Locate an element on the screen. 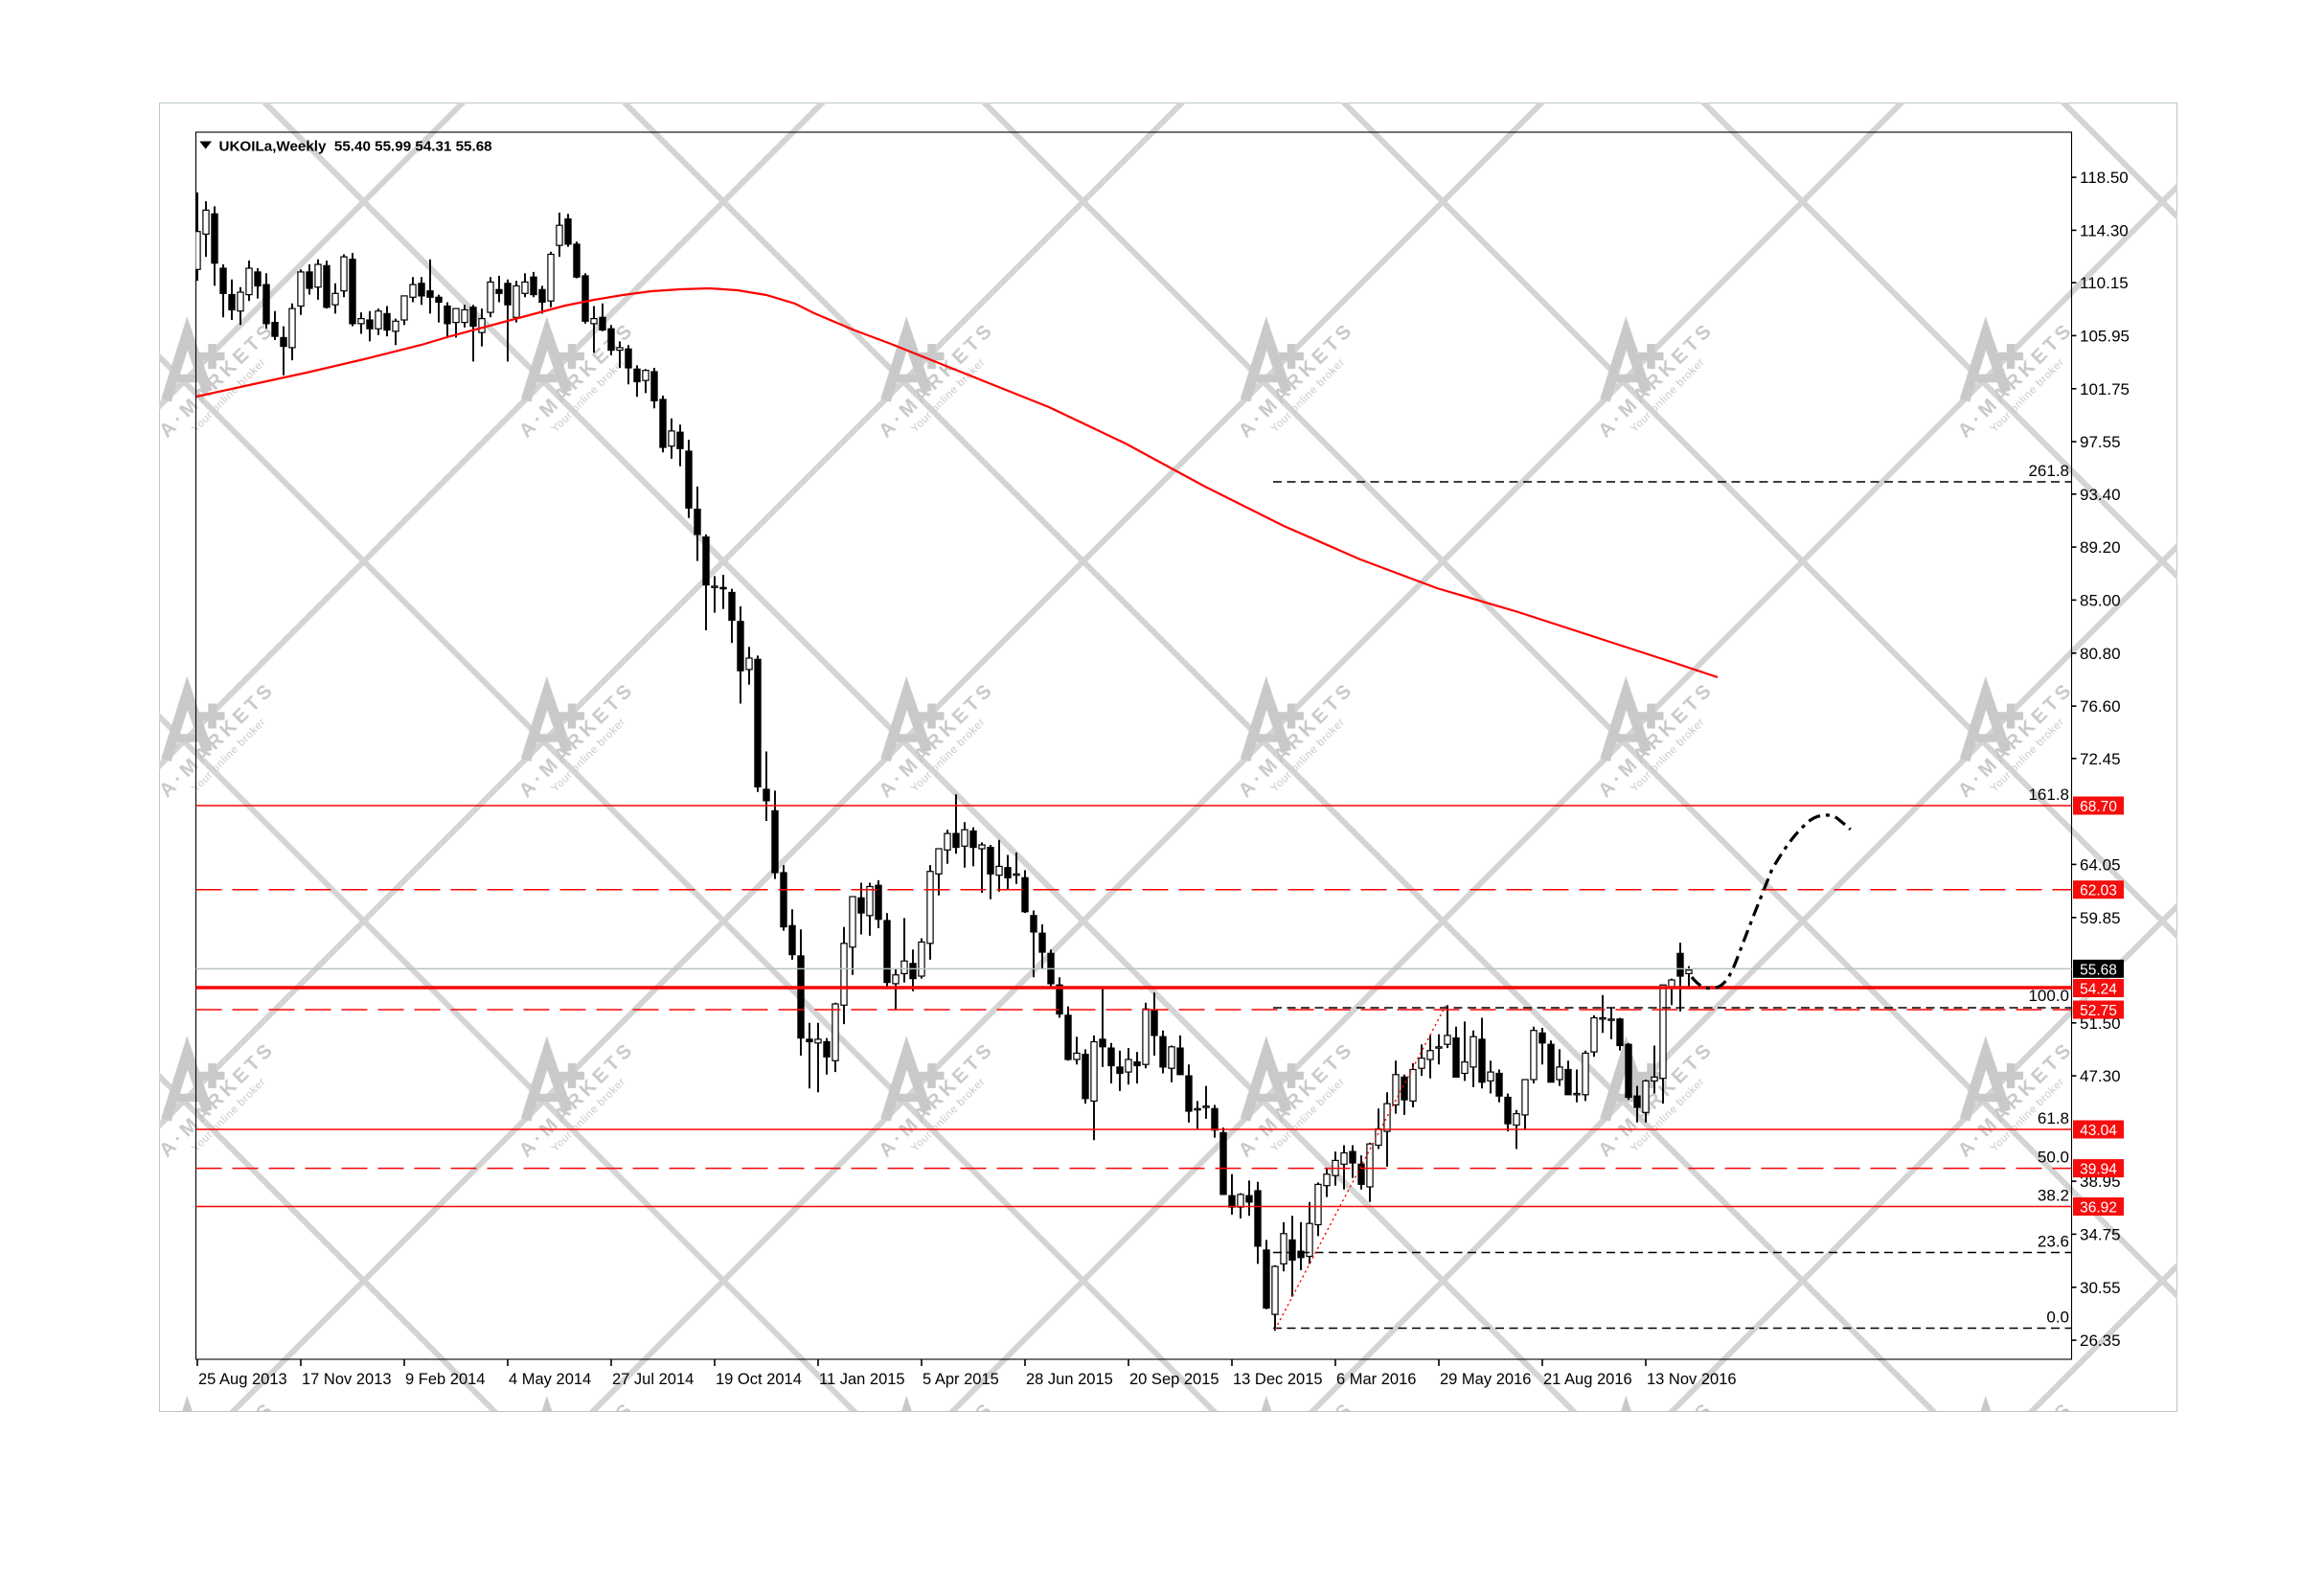 The height and width of the screenshot is (1571, 2324). svg-text: 9 Feb 2014 is located at coordinates (445, 1379).